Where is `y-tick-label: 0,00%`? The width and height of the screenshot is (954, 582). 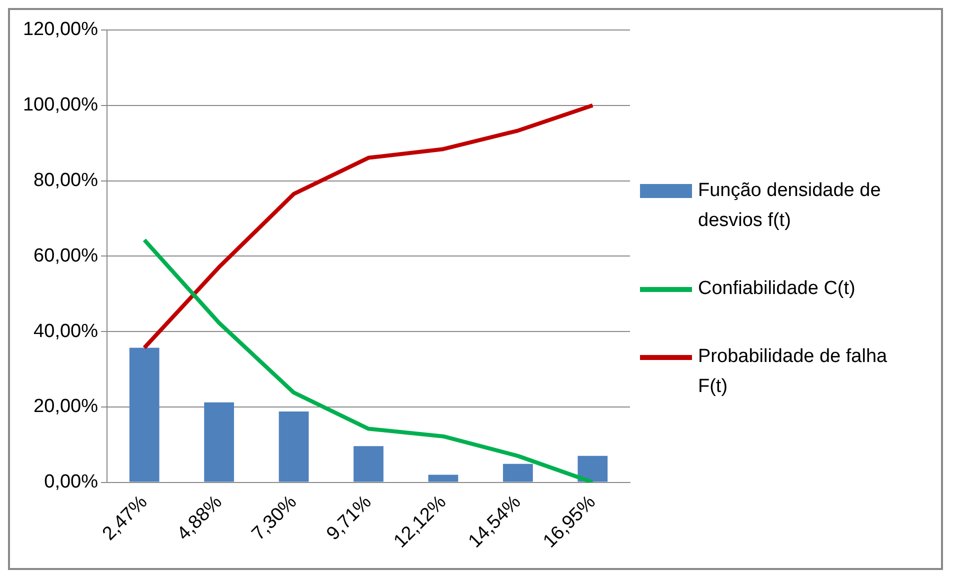 y-tick-label: 0,00% is located at coordinates (71, 482).